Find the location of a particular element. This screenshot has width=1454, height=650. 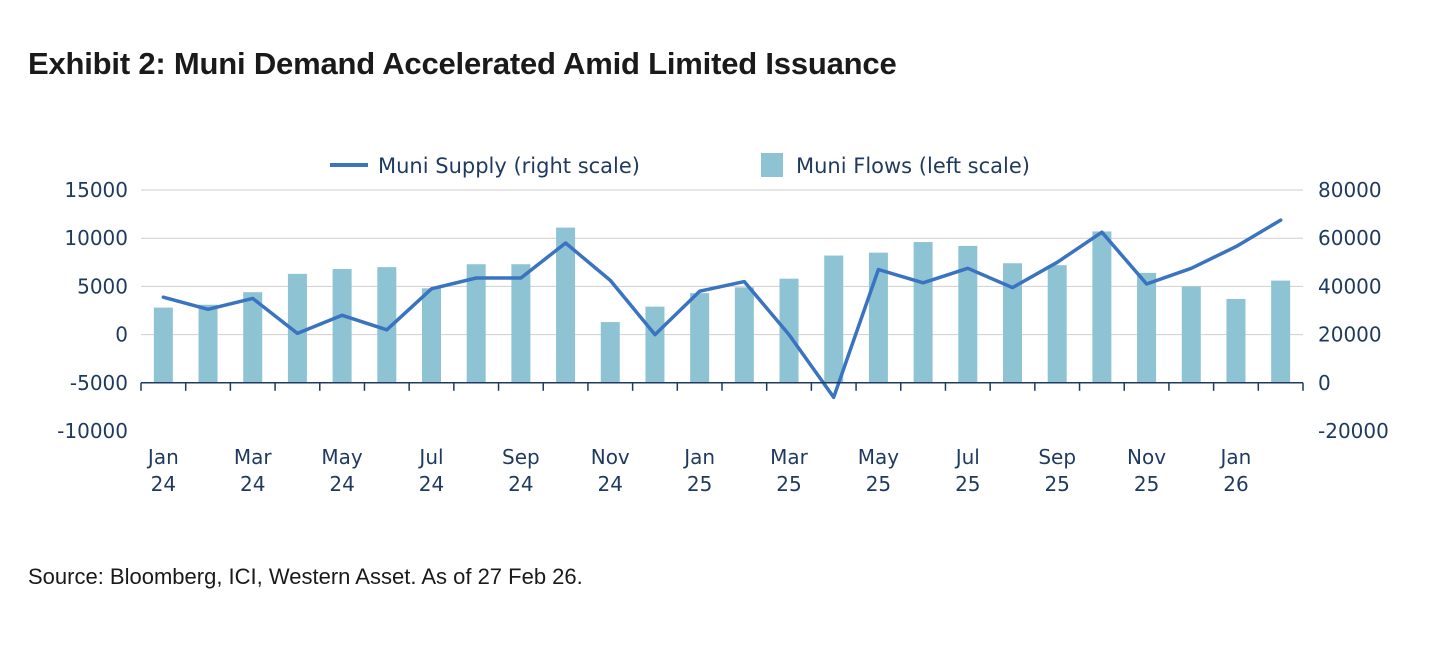

x-tick-year: 26 is located at coordinates (1235, 484).